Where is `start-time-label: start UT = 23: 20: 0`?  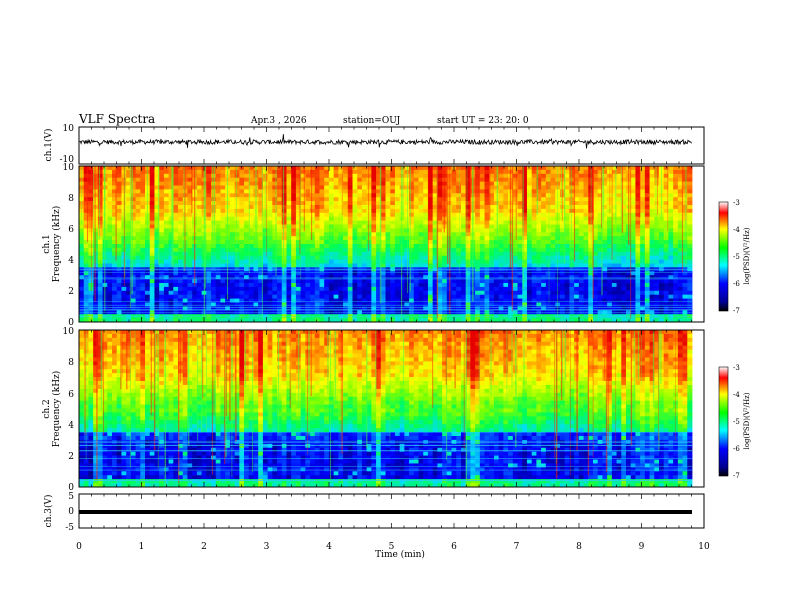 start-time-label: start UT = 23: 20: 0 is located at coordinates (483, 121).